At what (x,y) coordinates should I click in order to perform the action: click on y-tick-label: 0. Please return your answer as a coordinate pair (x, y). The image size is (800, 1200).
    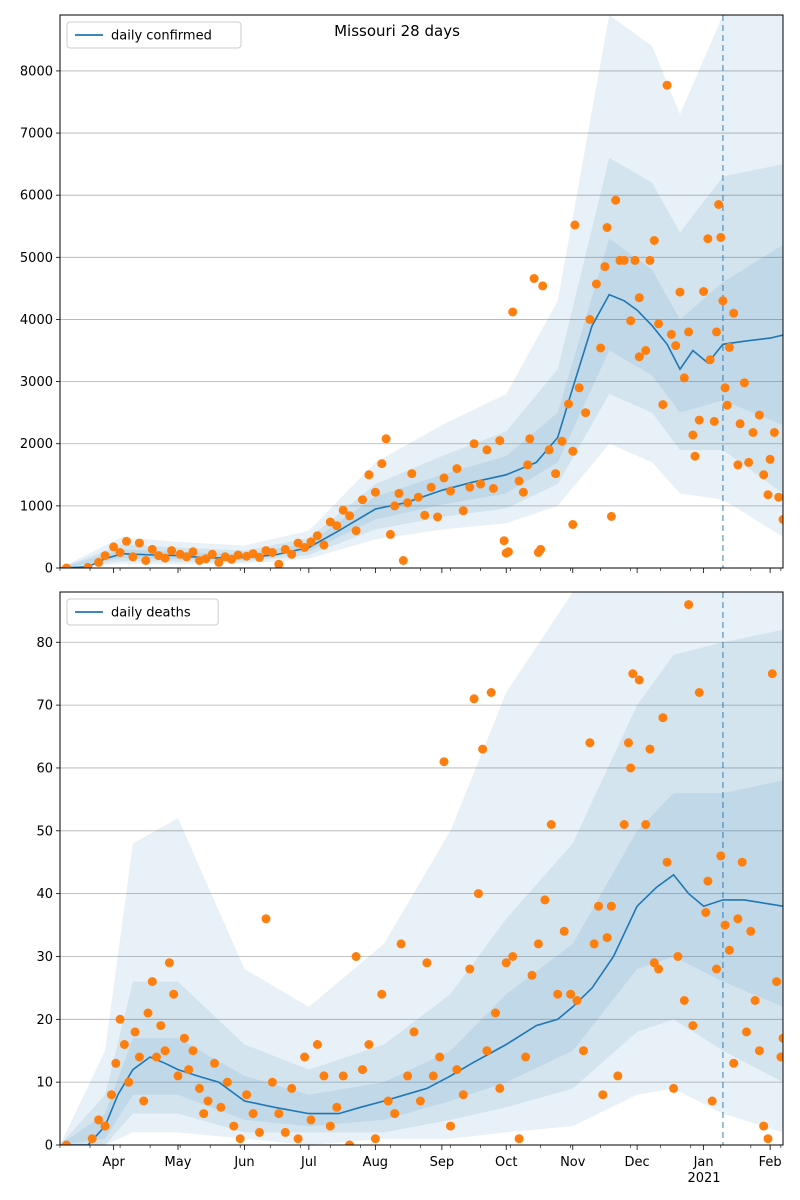
    Looking at the image, I should click on (49, 569).